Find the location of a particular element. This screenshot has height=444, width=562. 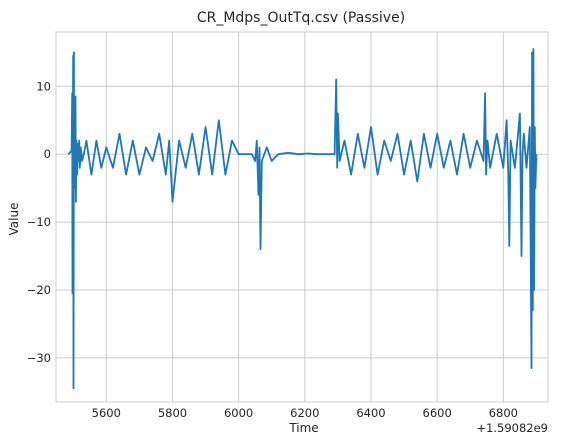

x-axis-ticks: 5600 5800 6000 6200 6400 6600 6800 is located at coordinates (305, 413).